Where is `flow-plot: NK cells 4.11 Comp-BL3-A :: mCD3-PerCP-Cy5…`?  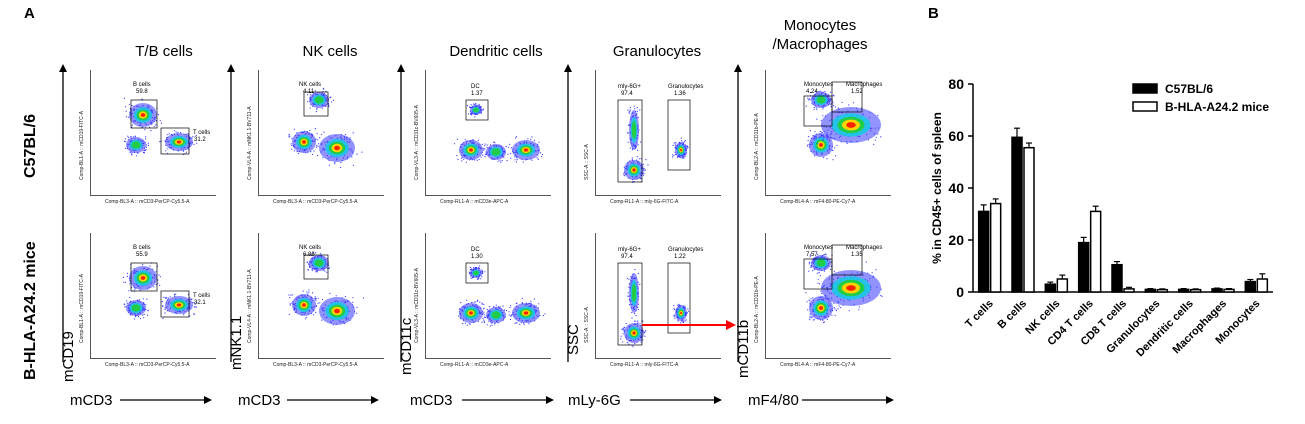 flow-plot: NK cells 4.11 Comp-BL3-A :: mCD3-PerCP-Cy5… is located at coordinates (315, 137).